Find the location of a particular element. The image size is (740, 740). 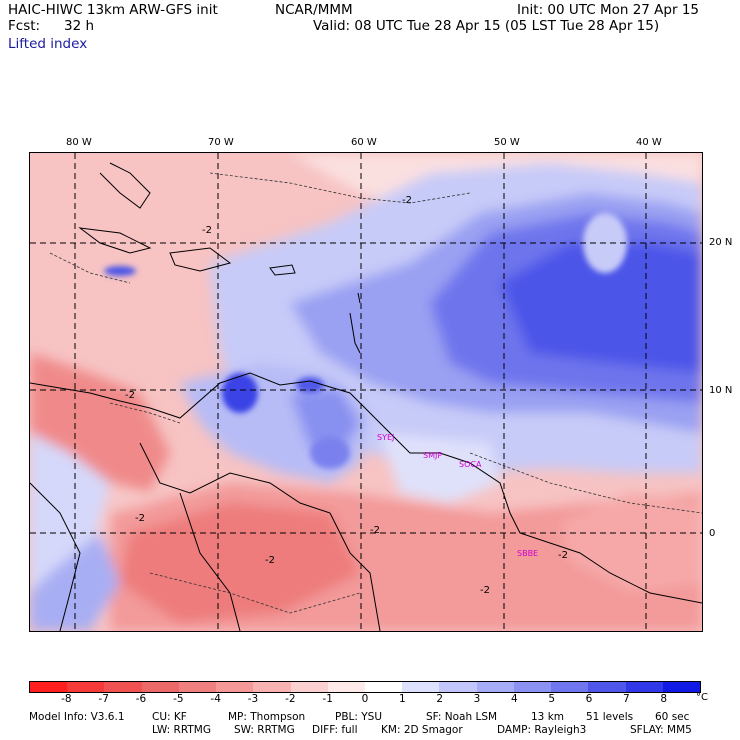

footer-model-info: Model Info: V3.6.1 is located at coordinates (77, 717).